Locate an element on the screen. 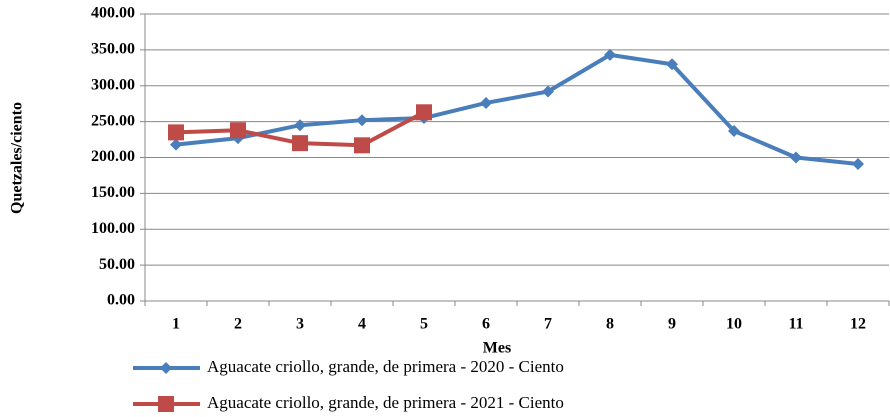 Image resolution: width=890 pixels, height=417 pixels. x-tick-label: 12 is located at coordinates (858, 324).